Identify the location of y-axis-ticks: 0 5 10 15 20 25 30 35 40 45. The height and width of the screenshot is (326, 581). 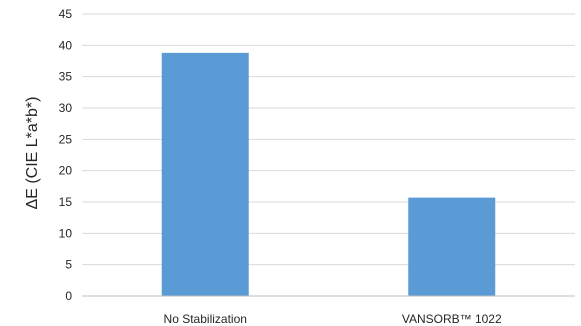
(66, 155).